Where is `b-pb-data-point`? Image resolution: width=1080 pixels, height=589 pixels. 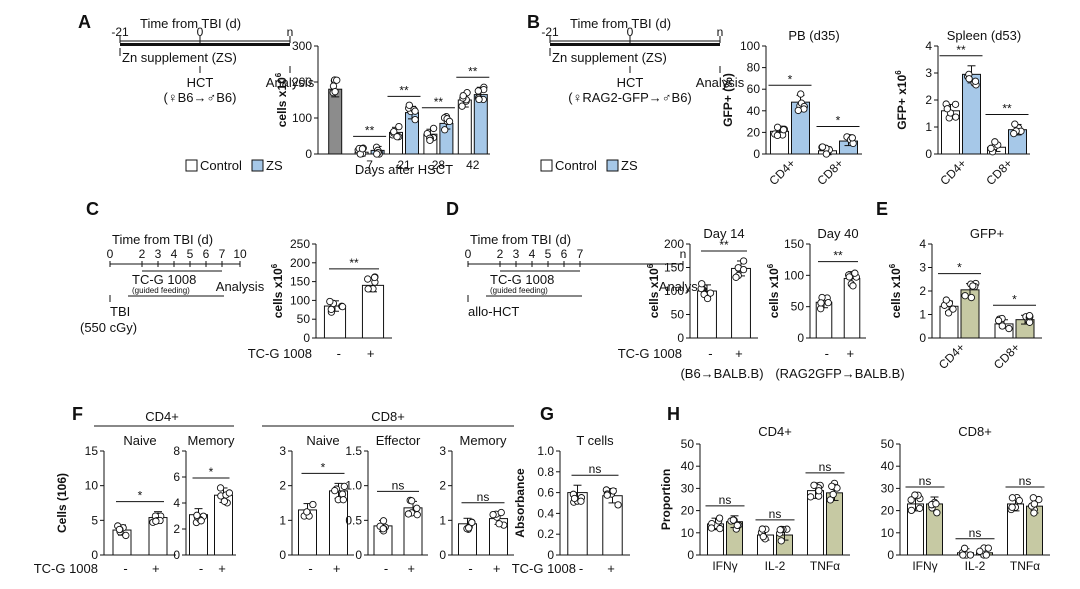
b-pb-data-point is located at coordinates (801, 94).